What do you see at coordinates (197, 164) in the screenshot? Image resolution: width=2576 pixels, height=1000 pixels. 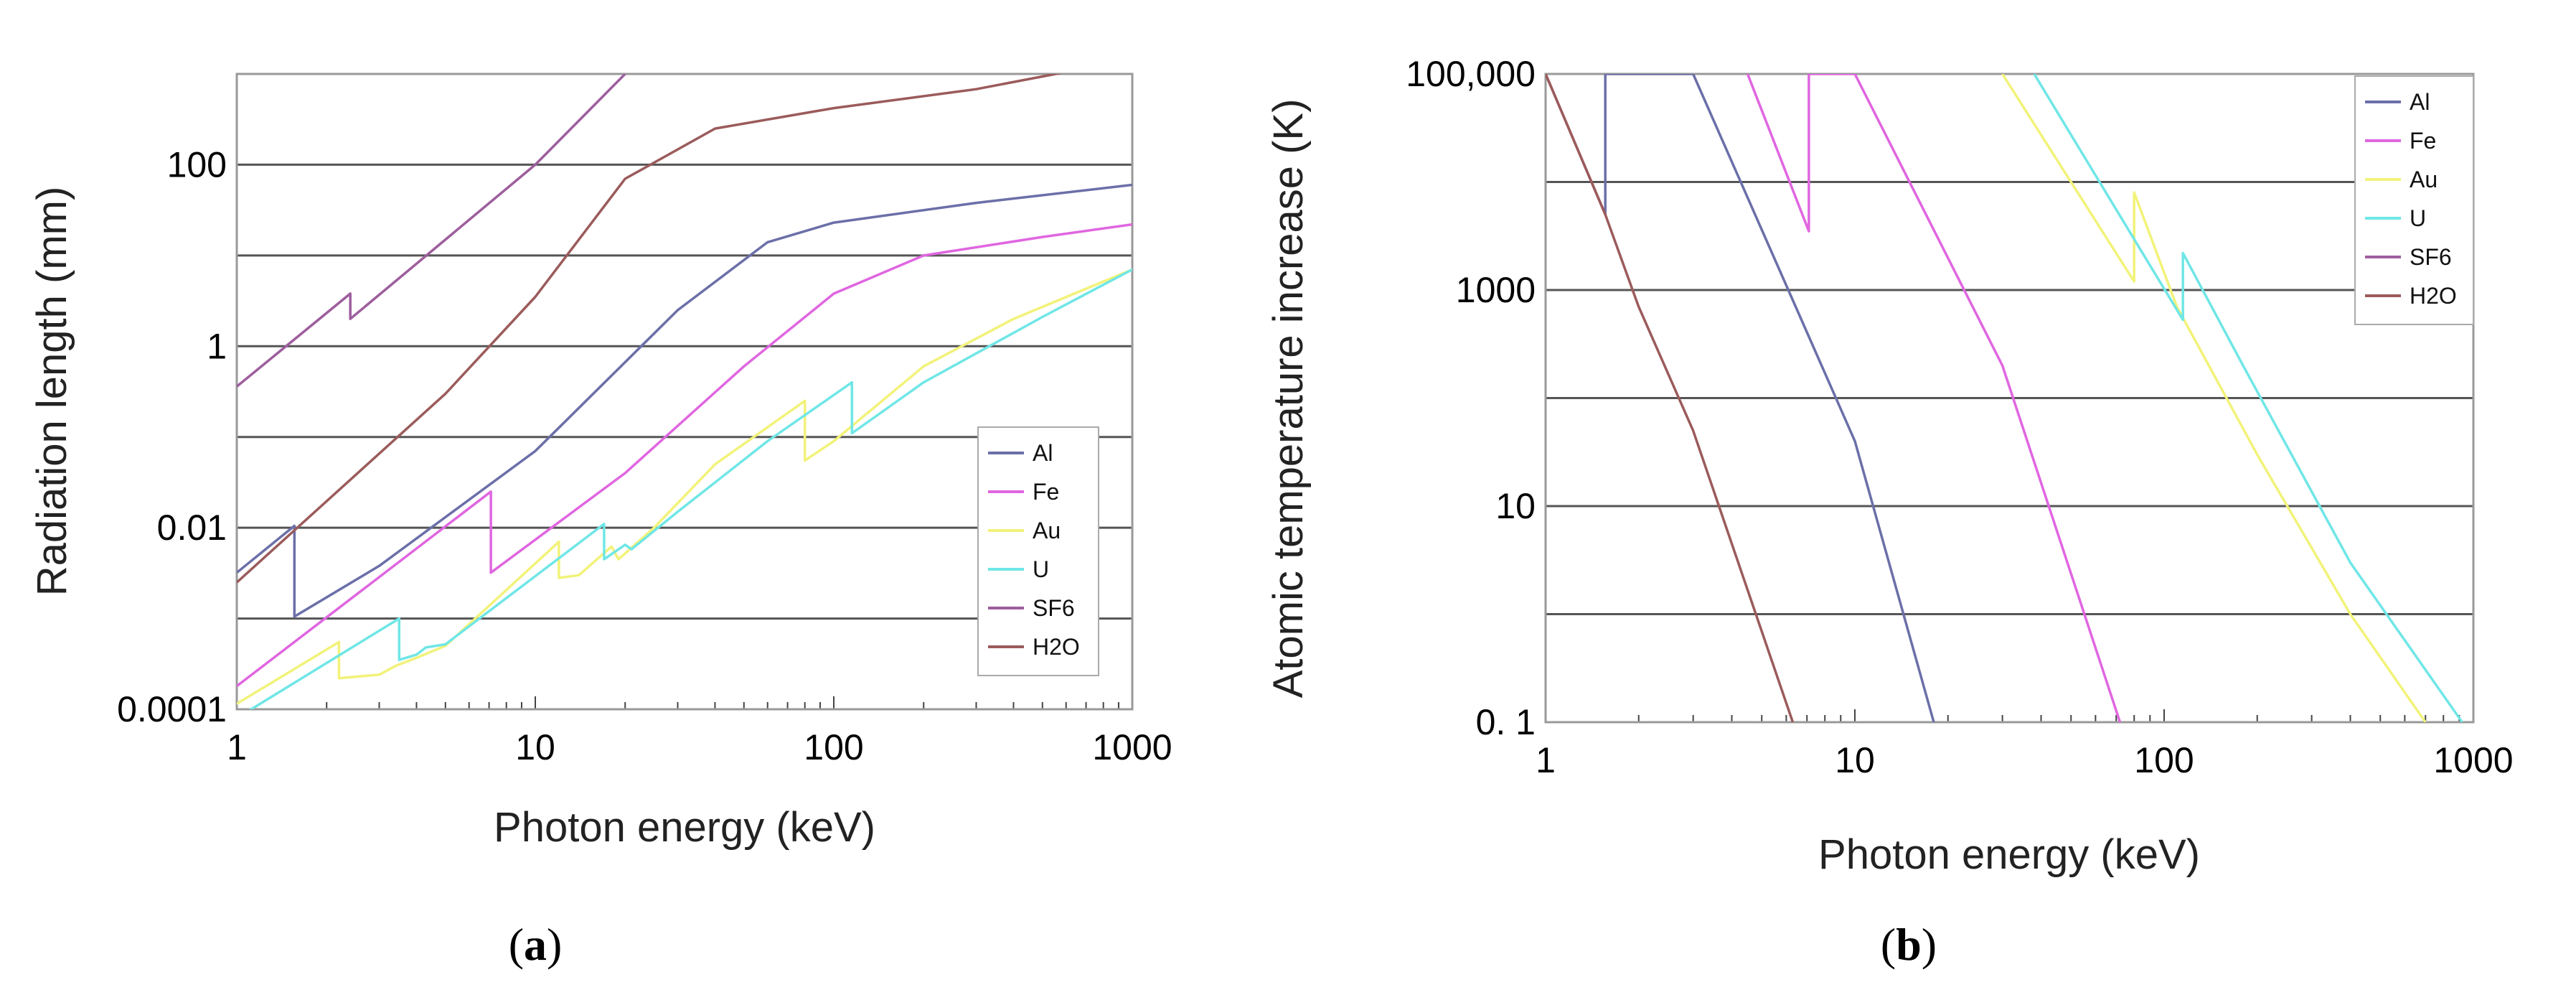 I see `y-tick-label: 100` at bounding box center [197, 164].